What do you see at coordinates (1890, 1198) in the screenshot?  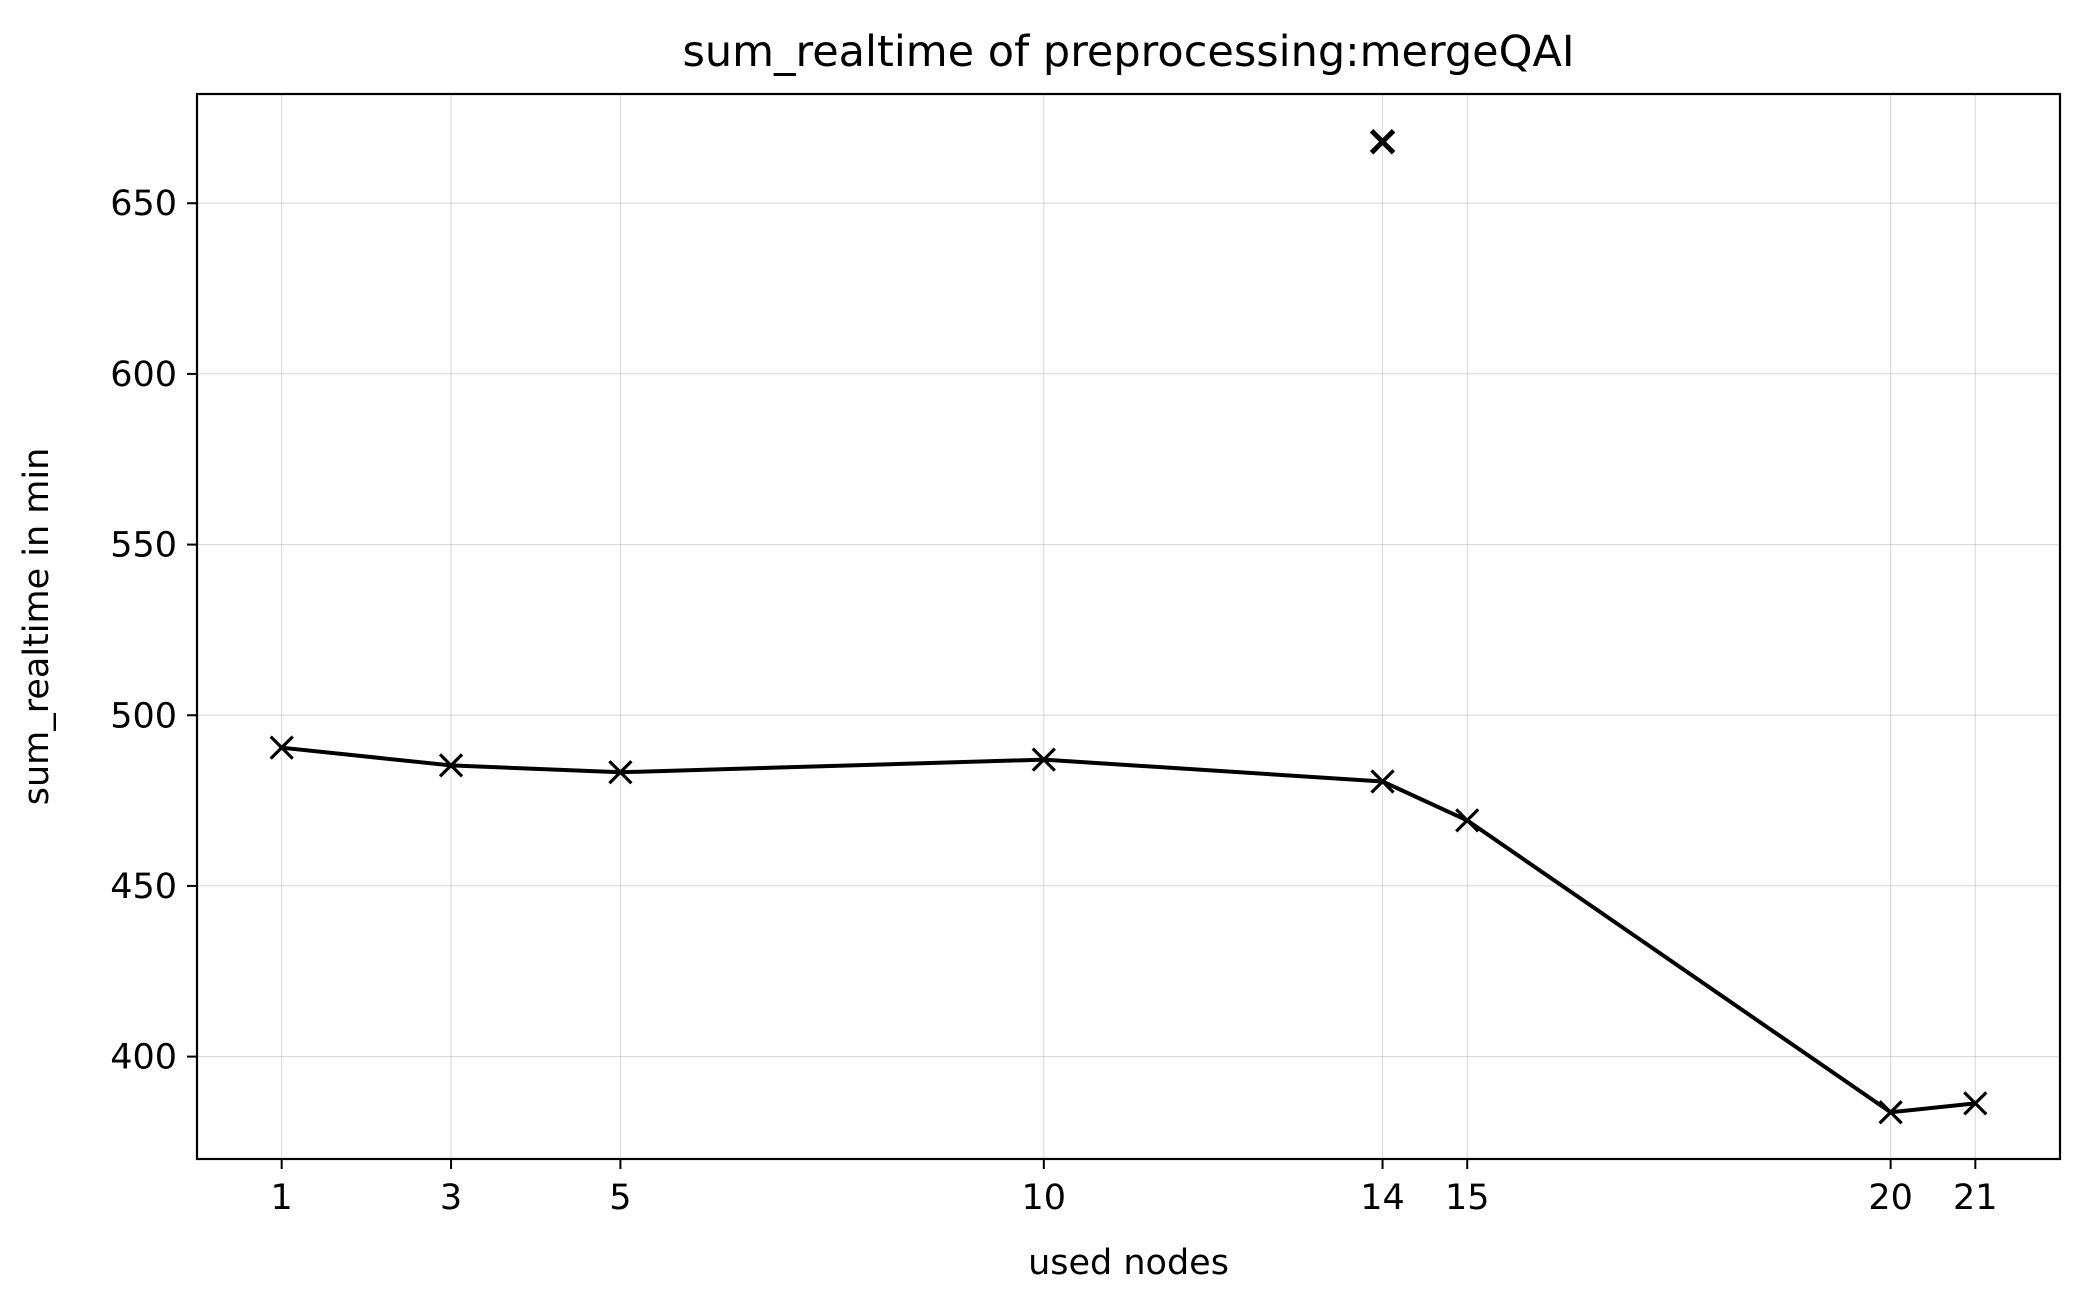 I see `x-tick-label: 20` at bounding box center [1890, 1198].